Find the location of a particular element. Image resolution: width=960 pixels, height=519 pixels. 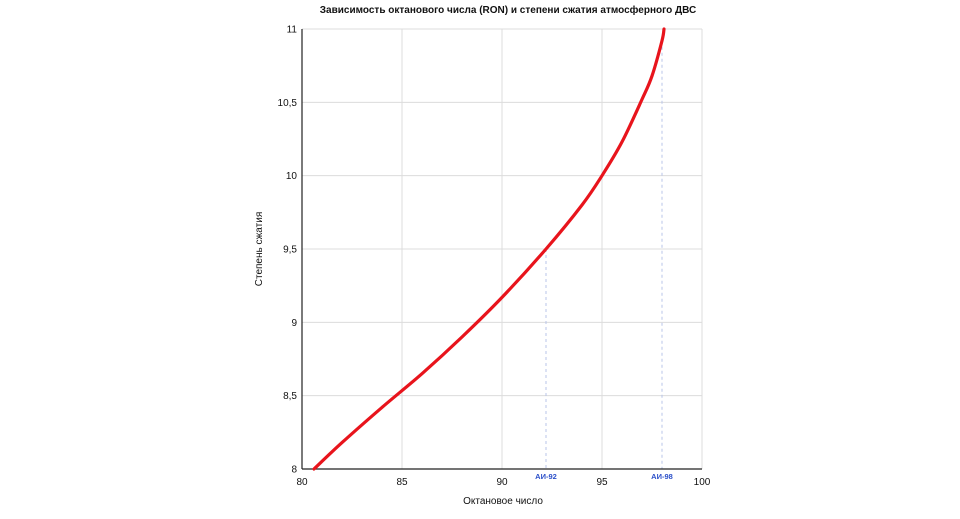

x-tick-label: 100 is located at coordinates (702, 482).